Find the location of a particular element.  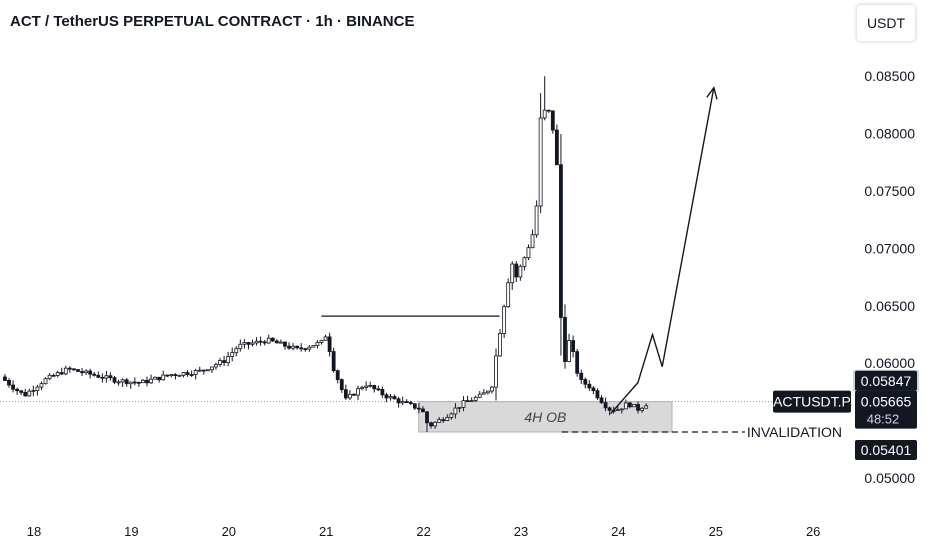

y-tick-label: 0.08500 is located at coordinates (889, 76).